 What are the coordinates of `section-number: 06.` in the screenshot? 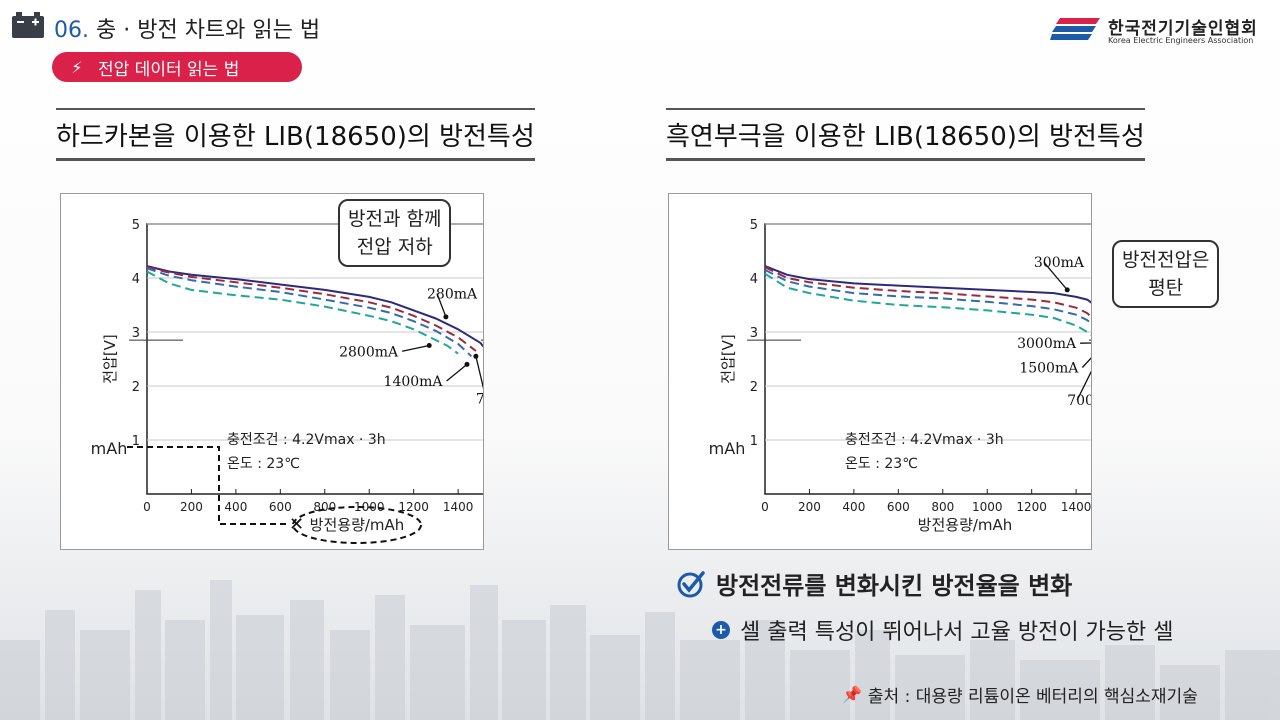 It's located at (71, 30).